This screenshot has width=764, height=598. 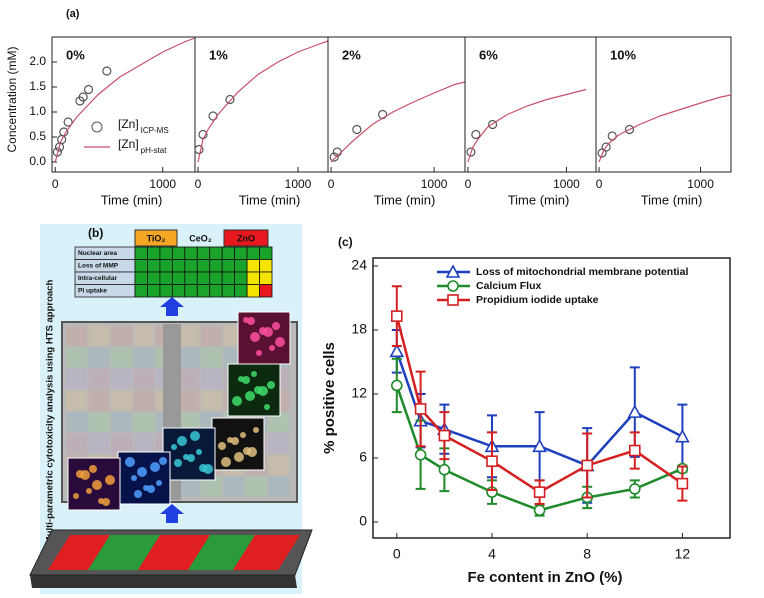 What do you see at coordinates (154, 150) in the screenshot?
I see `legend-subscript: pH-stat` at bounding box center [154, 150].